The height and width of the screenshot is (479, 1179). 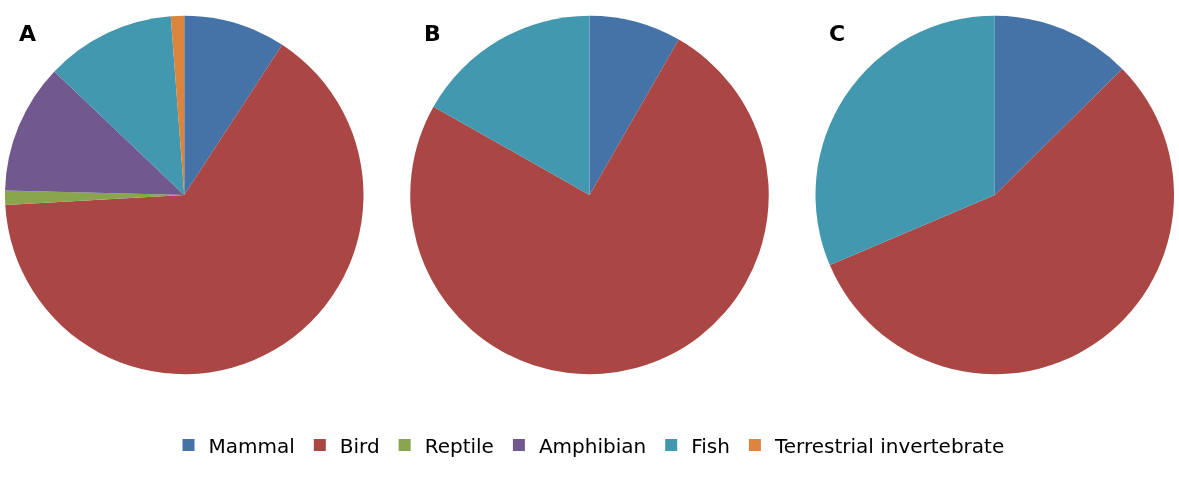 I want to click on legend-label: Amphibian, so click(x=592, y=445).